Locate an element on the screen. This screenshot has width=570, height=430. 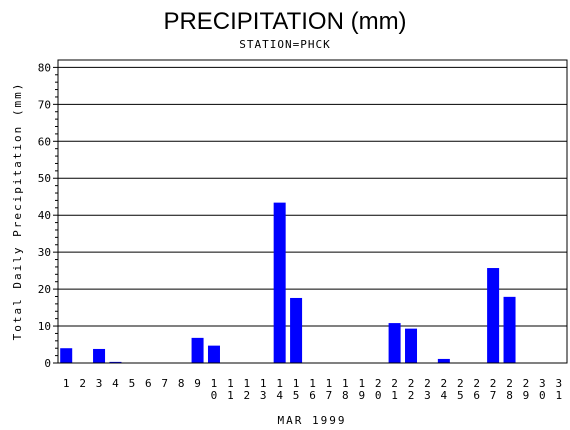
x-tick-label-8: 8 is located at coordinates (181, 383).